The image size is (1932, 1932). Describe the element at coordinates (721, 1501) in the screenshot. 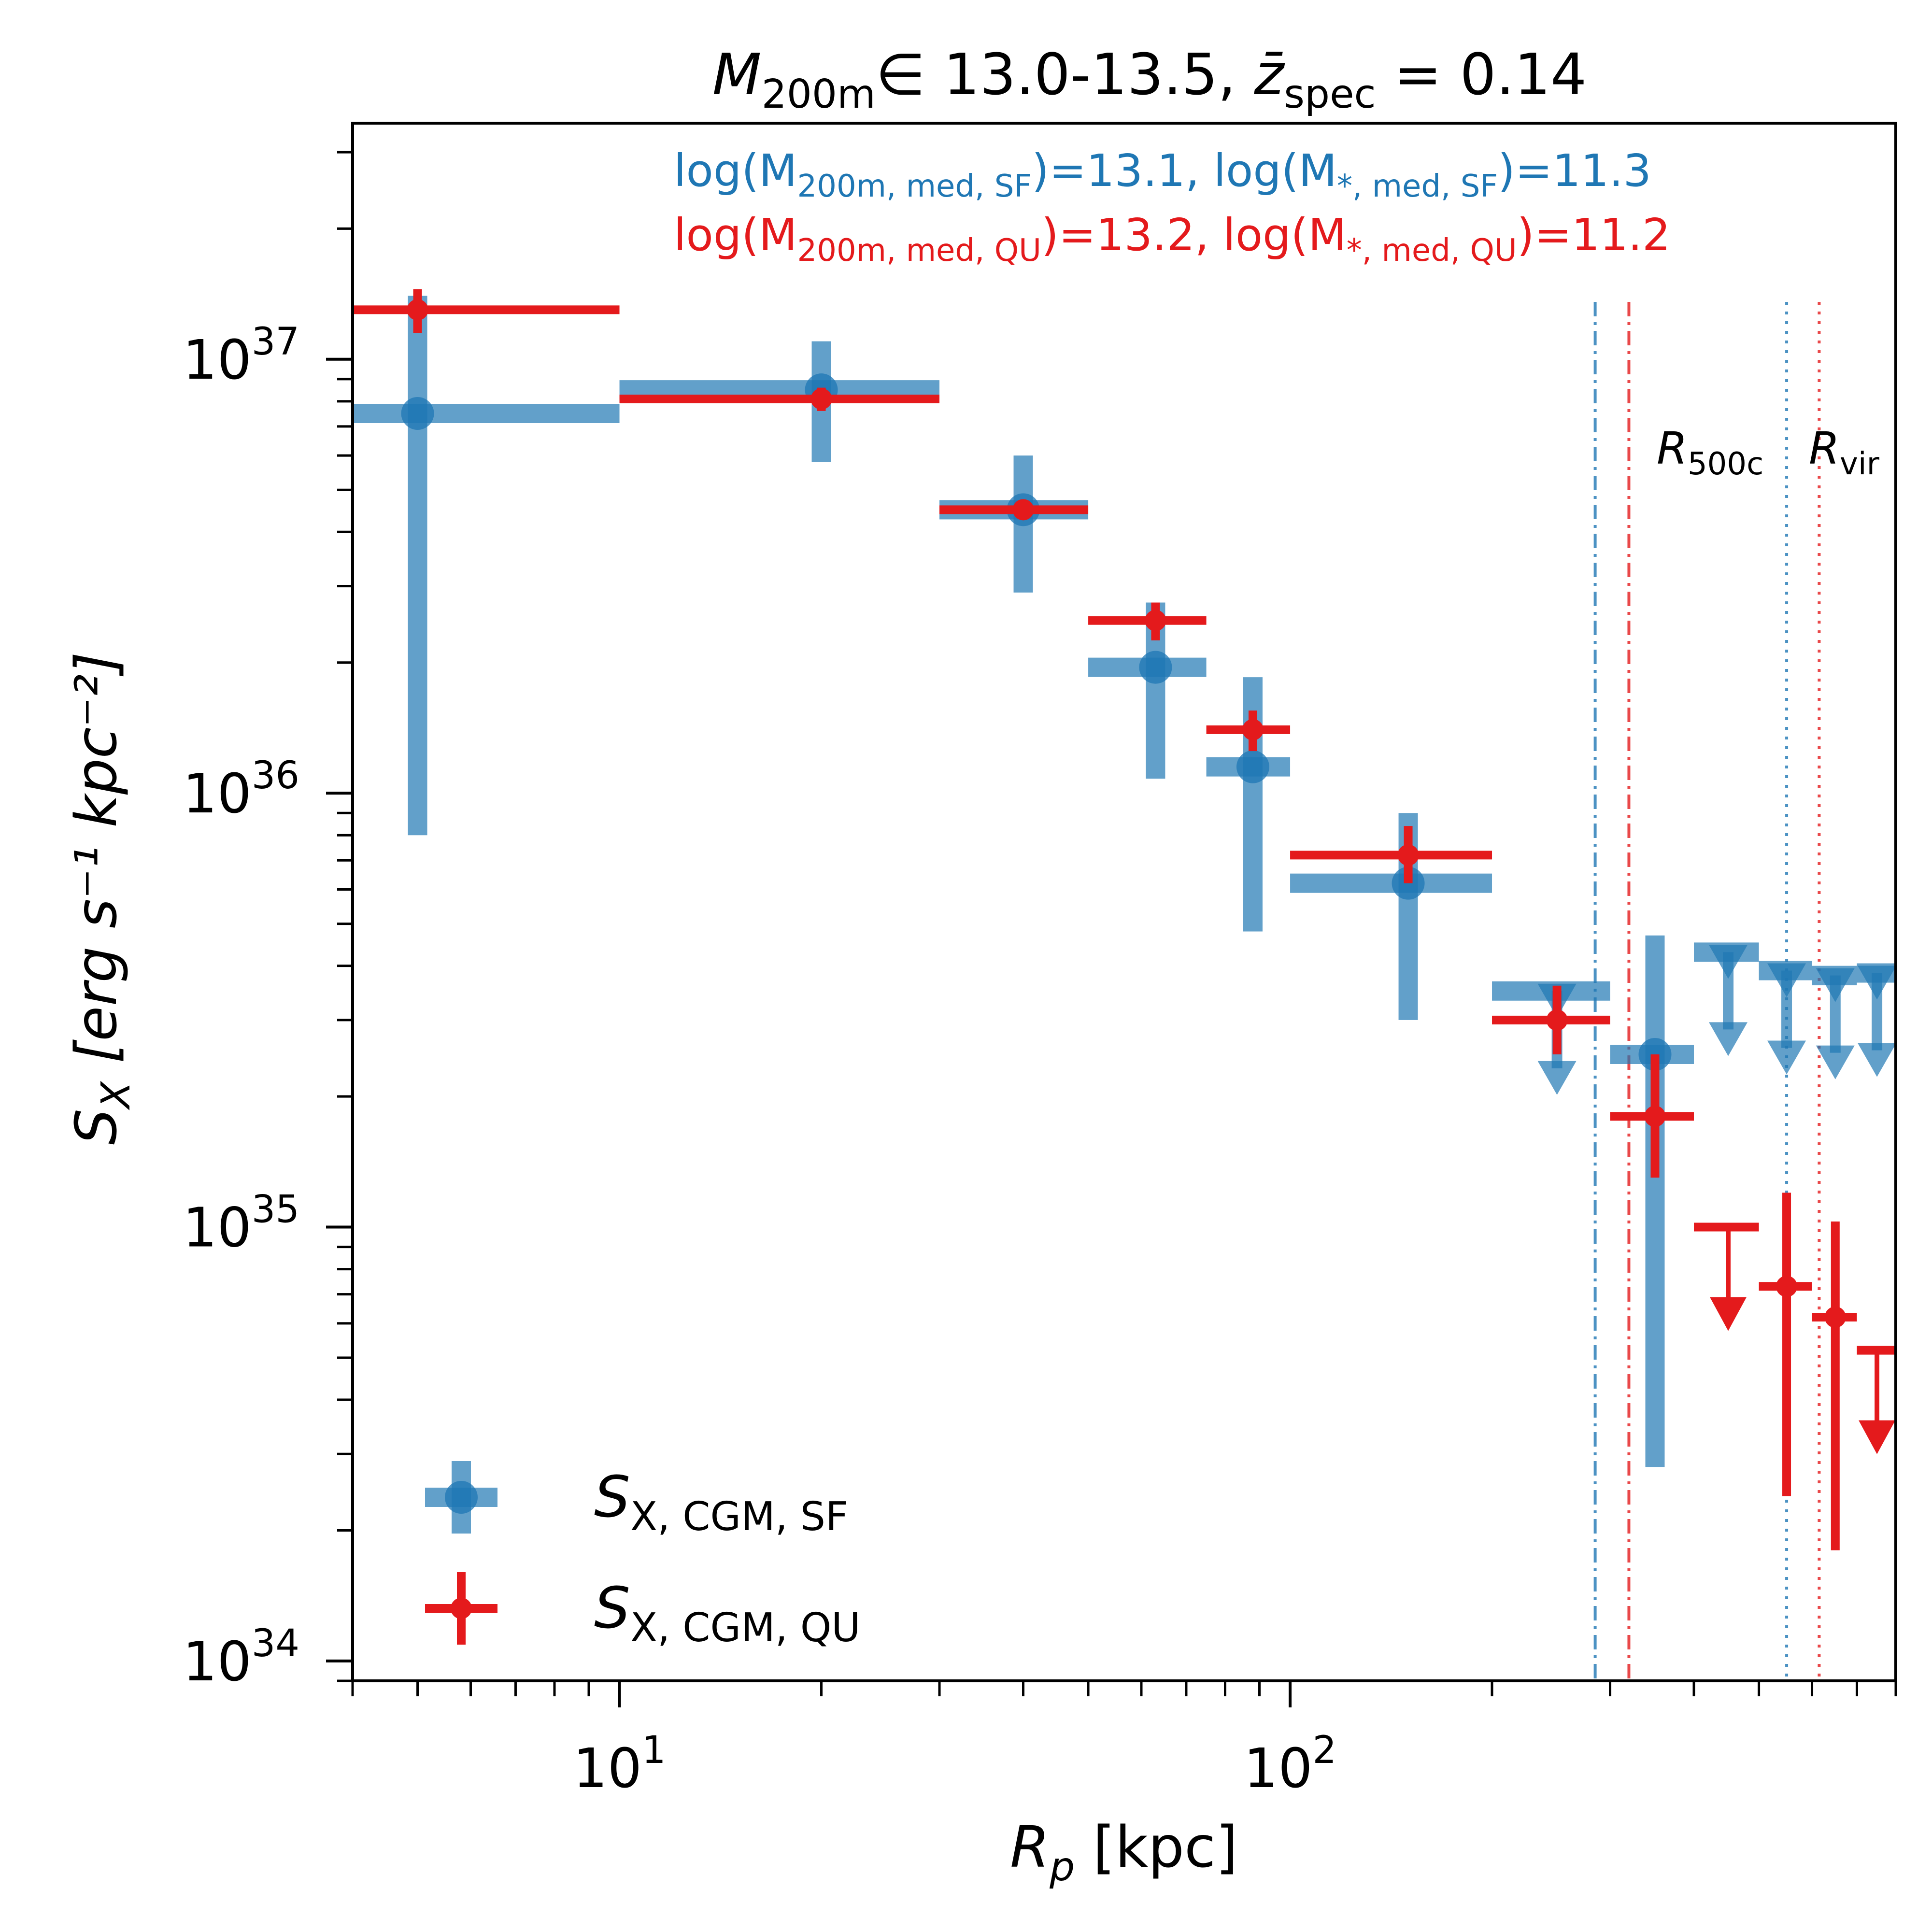

I see `legend-label-sf: SX, CGM, SF` at that location.